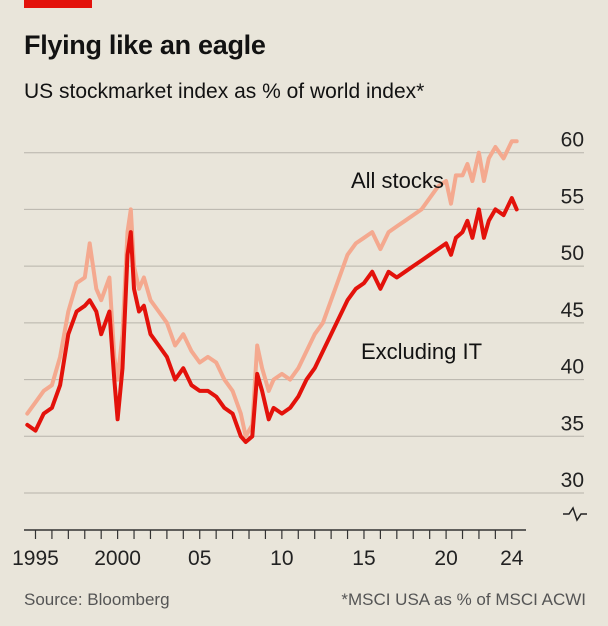 Image resolution: width=608 pixels, height=626 pixels. Describe the element at coordinates (281, 558) in the screenshot. I see `x-tick-label-10: 10` at that location.